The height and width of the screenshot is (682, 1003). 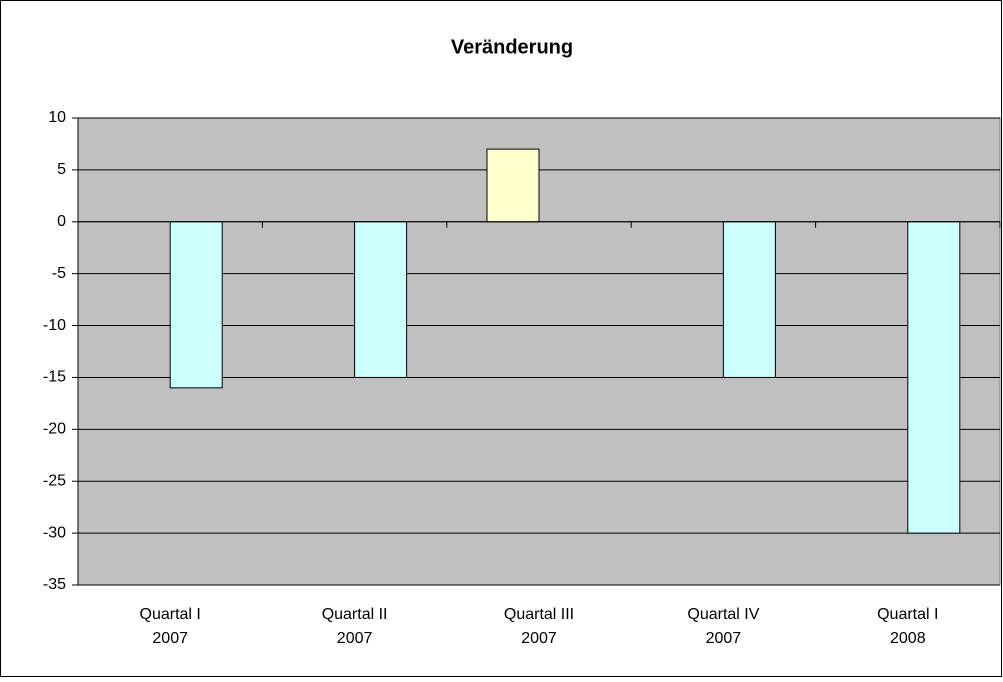 I want to click on y-tick-label: -20, so click(x=54, y=429).